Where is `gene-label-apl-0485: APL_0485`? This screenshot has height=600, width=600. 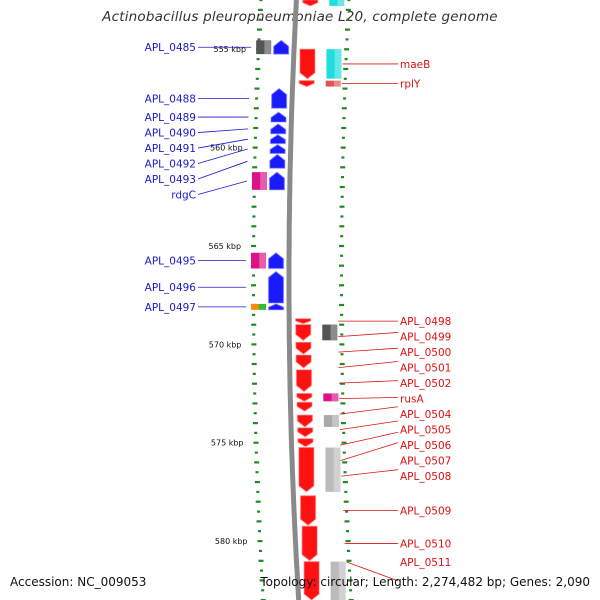 gene-label-apl-0485: APL_0485 is located at coordinates (170, 48).